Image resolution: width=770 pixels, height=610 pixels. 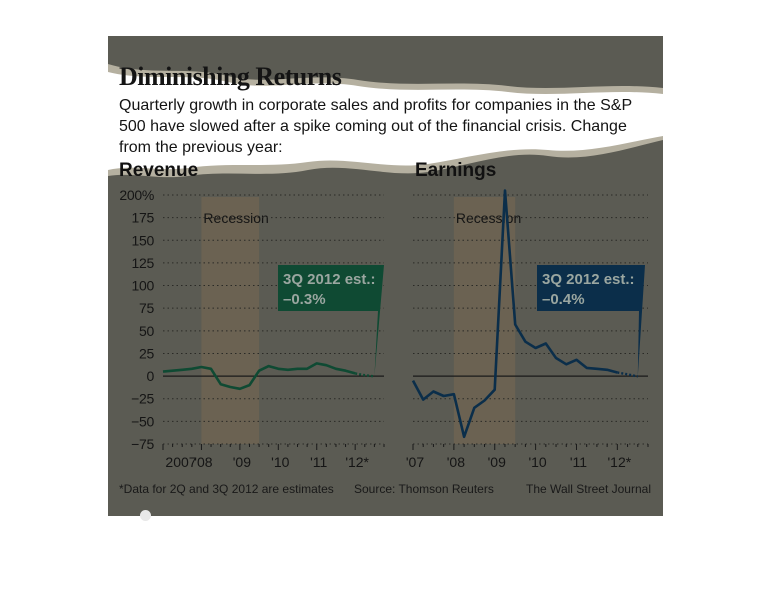 What do you see at coordinates (304, 299) in the screenshot?
I see `revenue-callout-line2: –0.3%` at bounding box center [304, 299].